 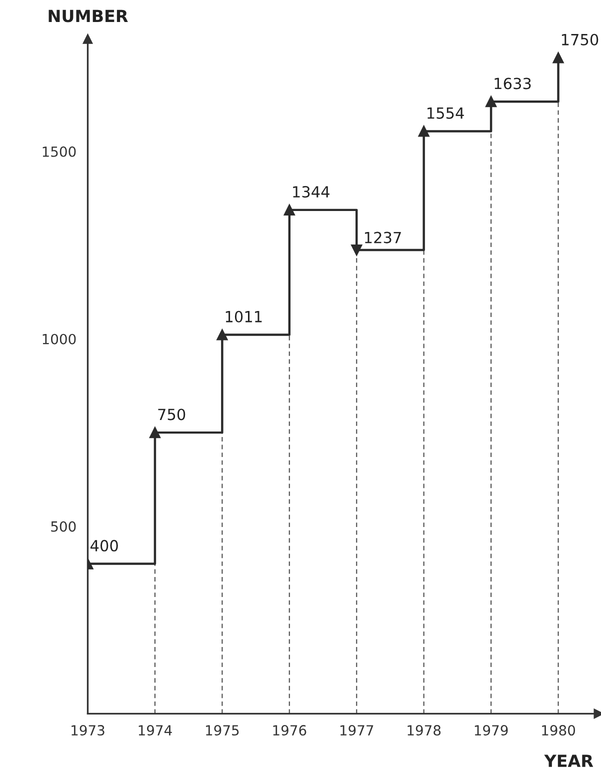 I want to click on x-tick-label: 1974, so click(x=155, y=730).